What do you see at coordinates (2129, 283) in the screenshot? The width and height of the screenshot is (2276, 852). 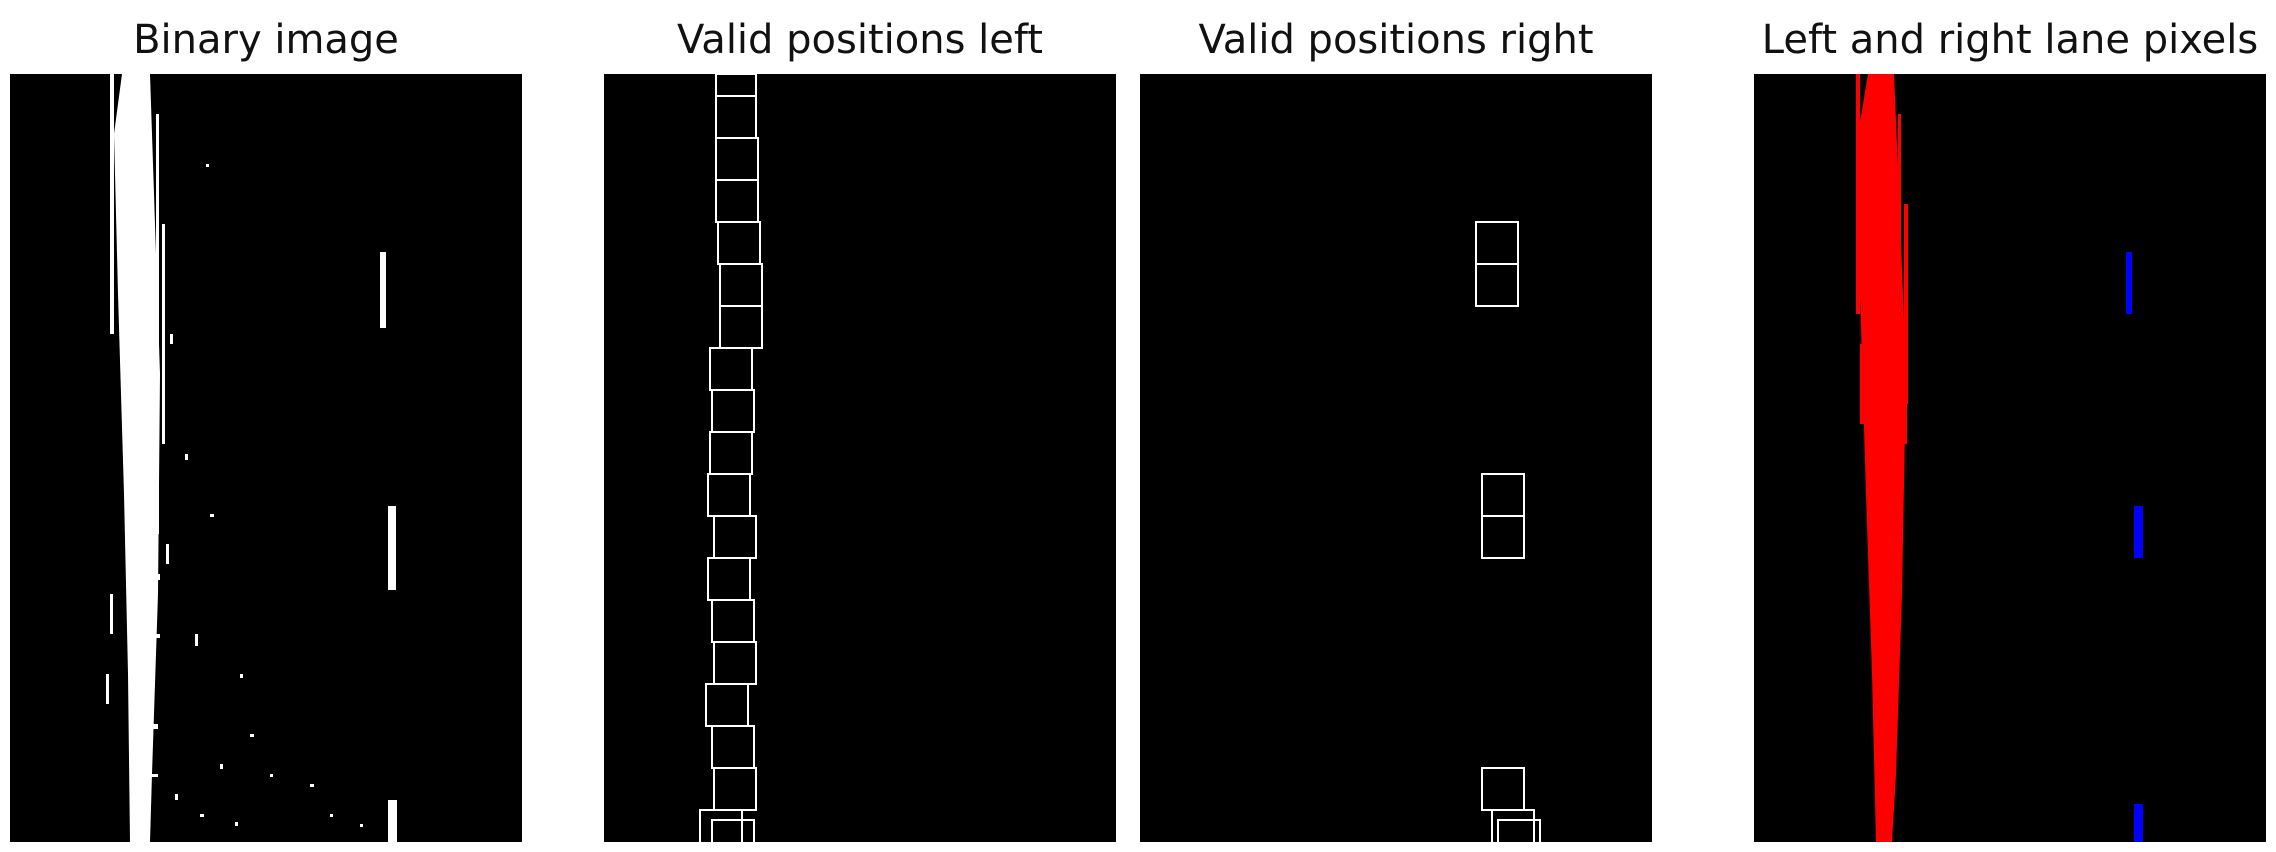 I see `right-dash-1-blue` at bounding box center [2129, 283].